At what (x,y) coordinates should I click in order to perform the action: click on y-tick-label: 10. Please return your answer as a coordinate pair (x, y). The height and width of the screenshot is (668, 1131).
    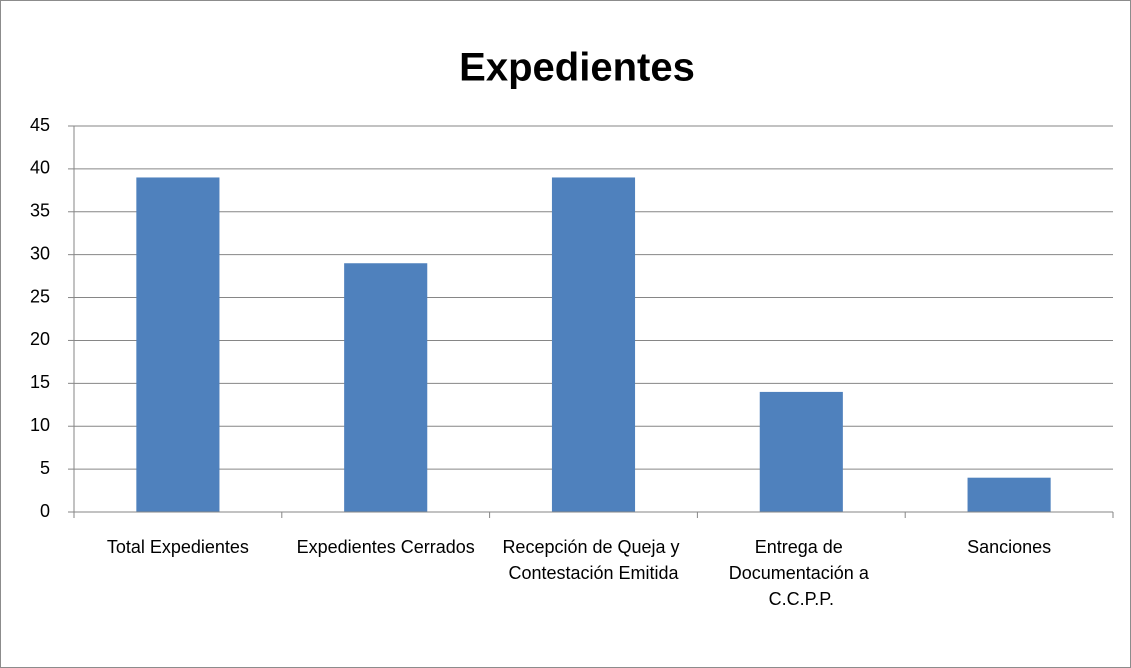
    Looking at the image, I should click on (40, 425).